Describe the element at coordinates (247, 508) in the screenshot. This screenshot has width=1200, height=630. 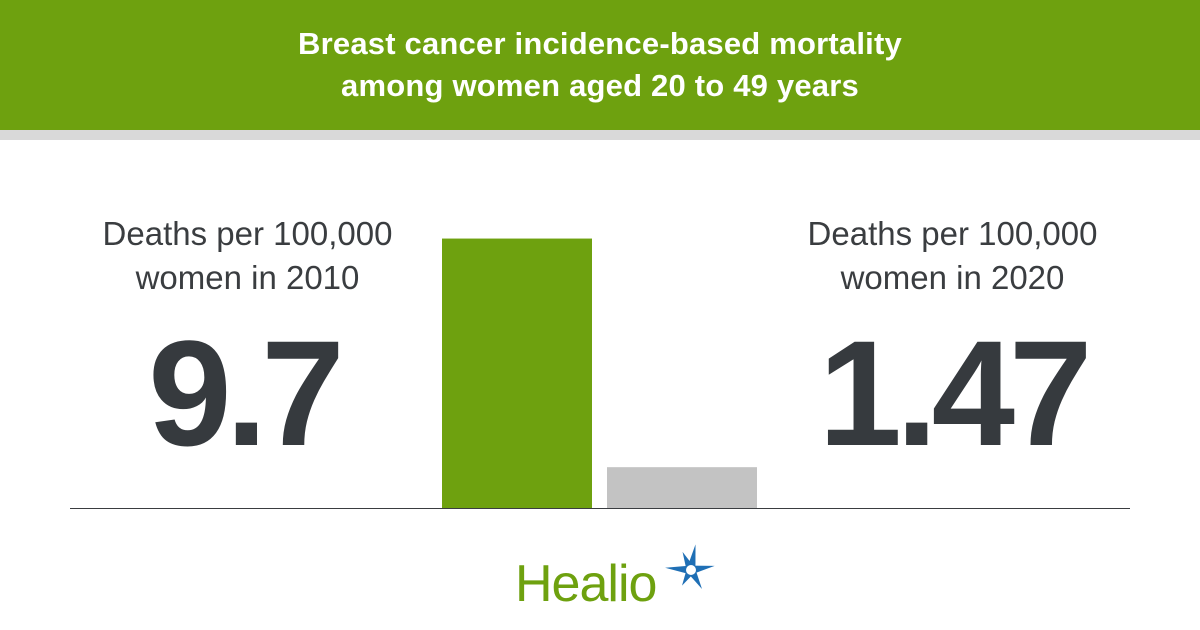
I see `baseline-left` at that location.